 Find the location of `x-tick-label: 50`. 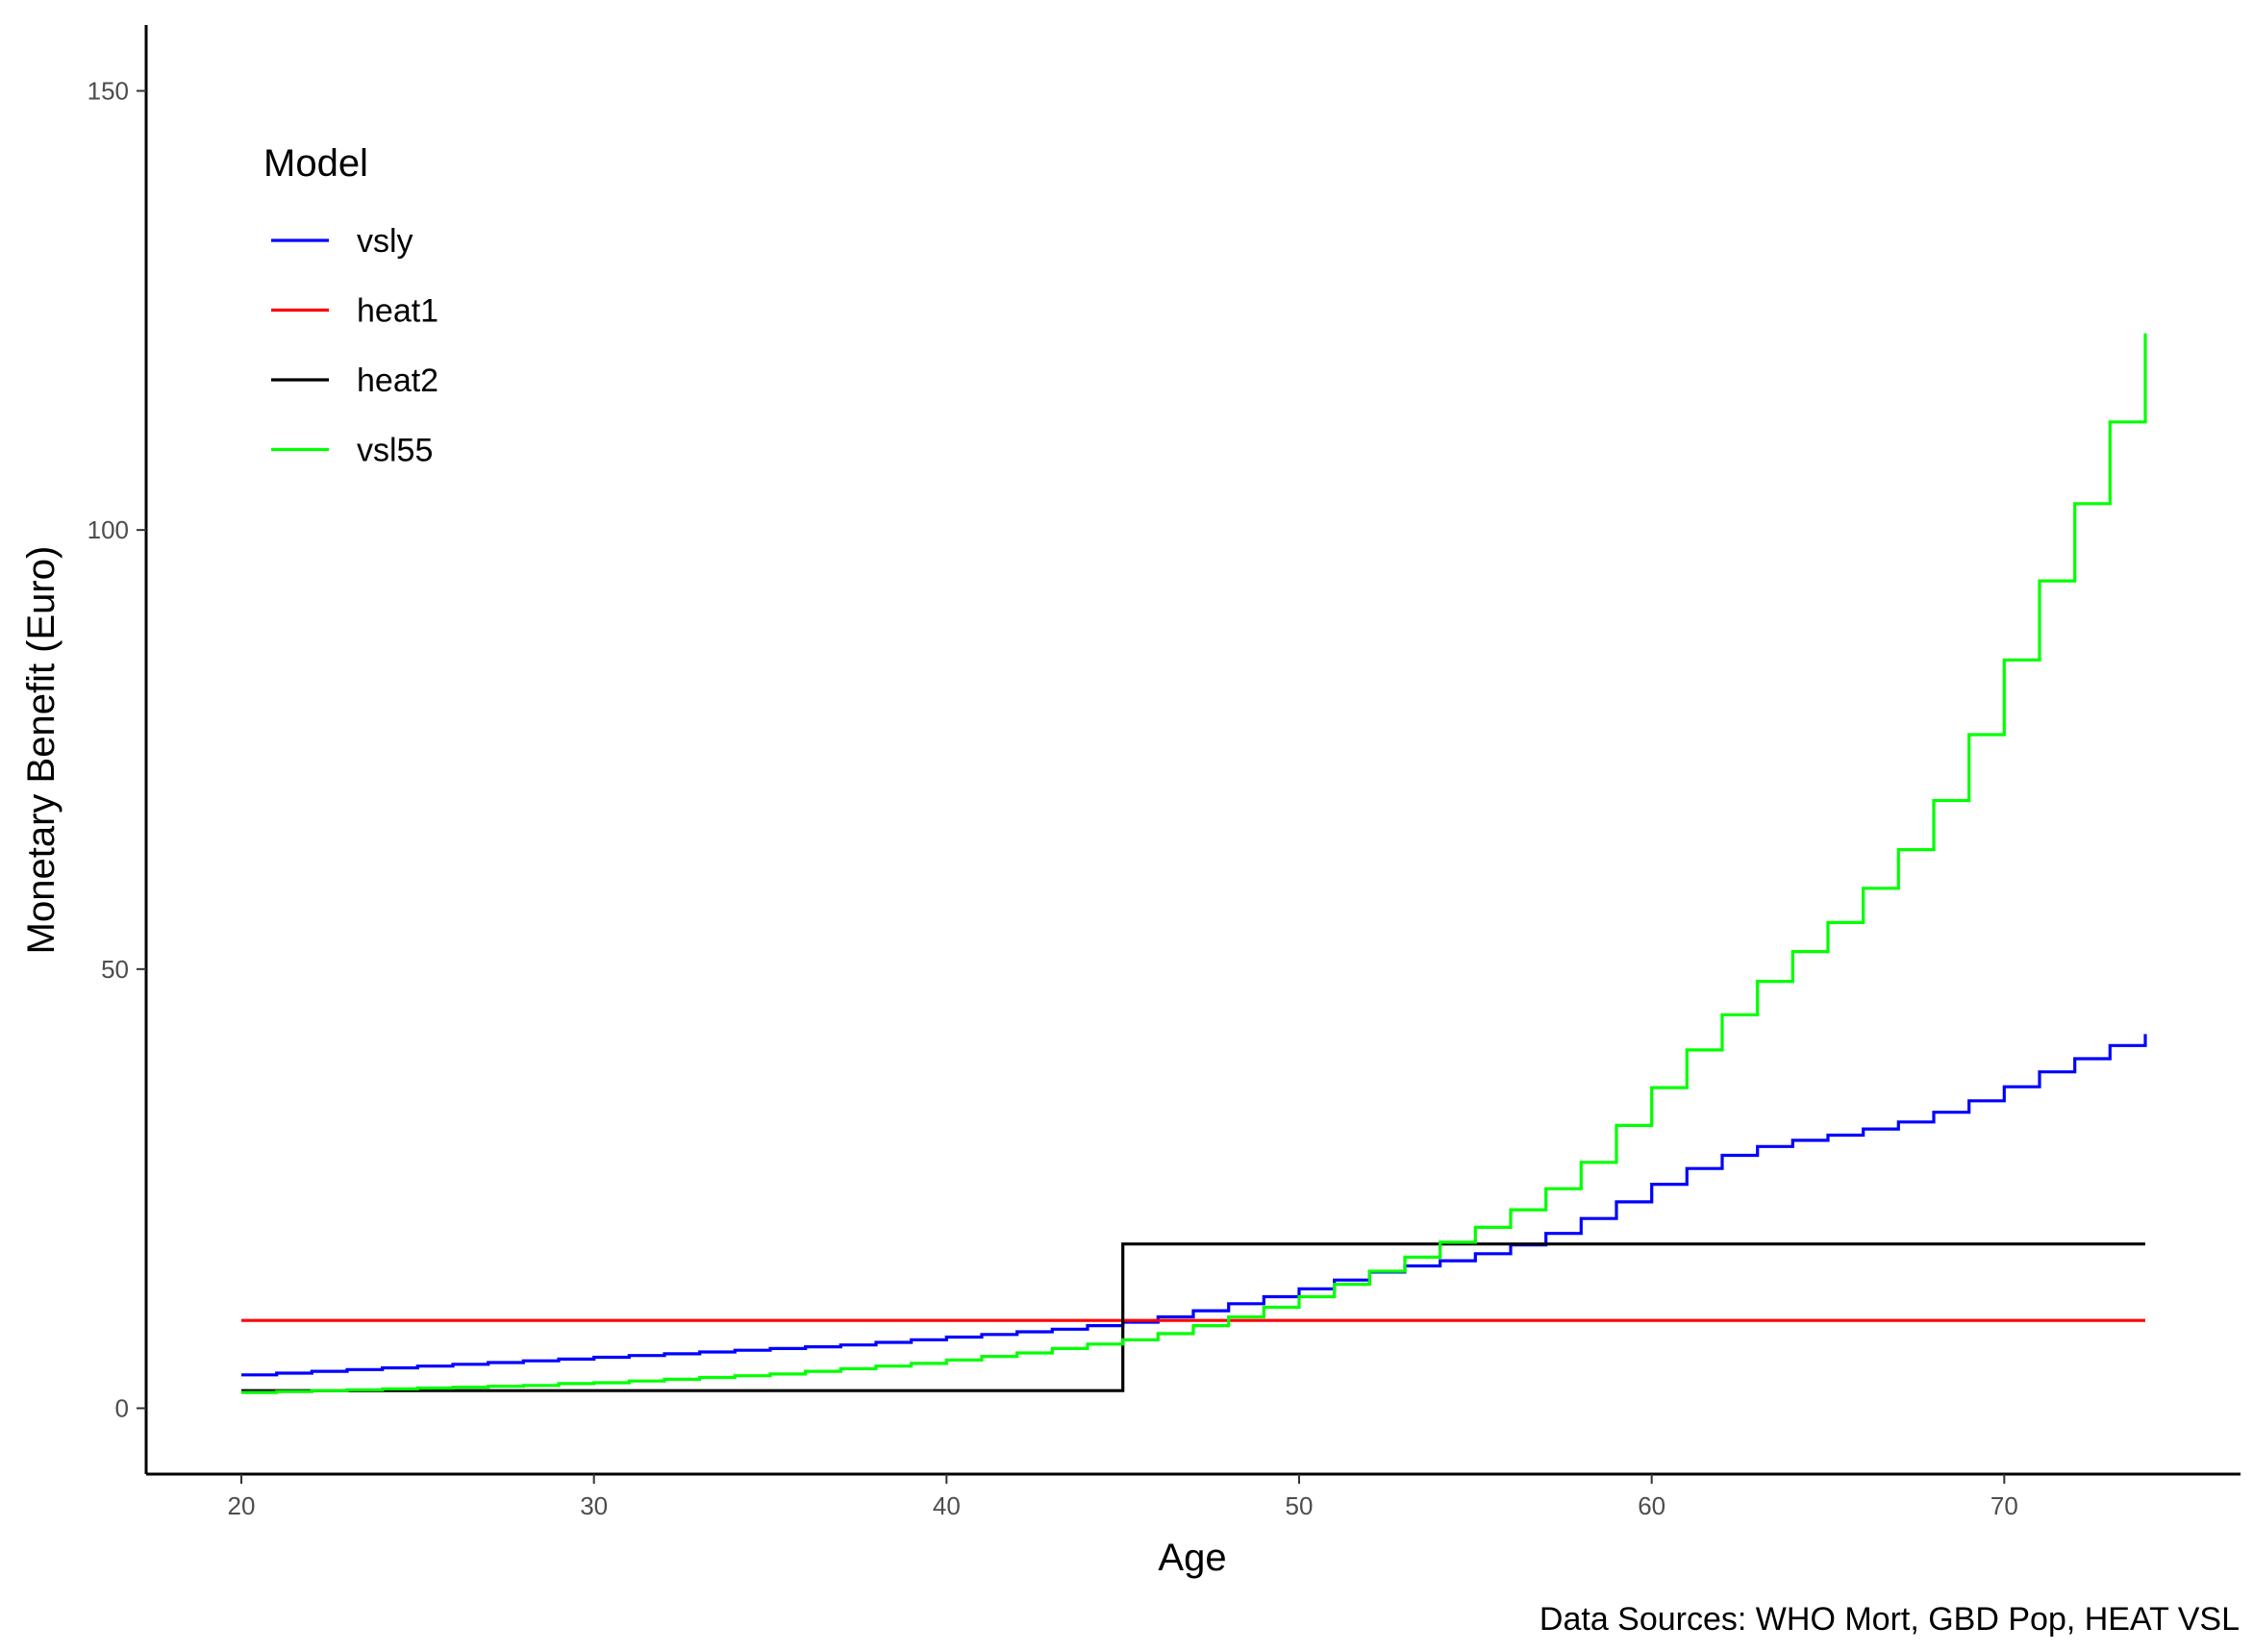

x-tick-label: 50 is located at coordinates (1300, 1505).